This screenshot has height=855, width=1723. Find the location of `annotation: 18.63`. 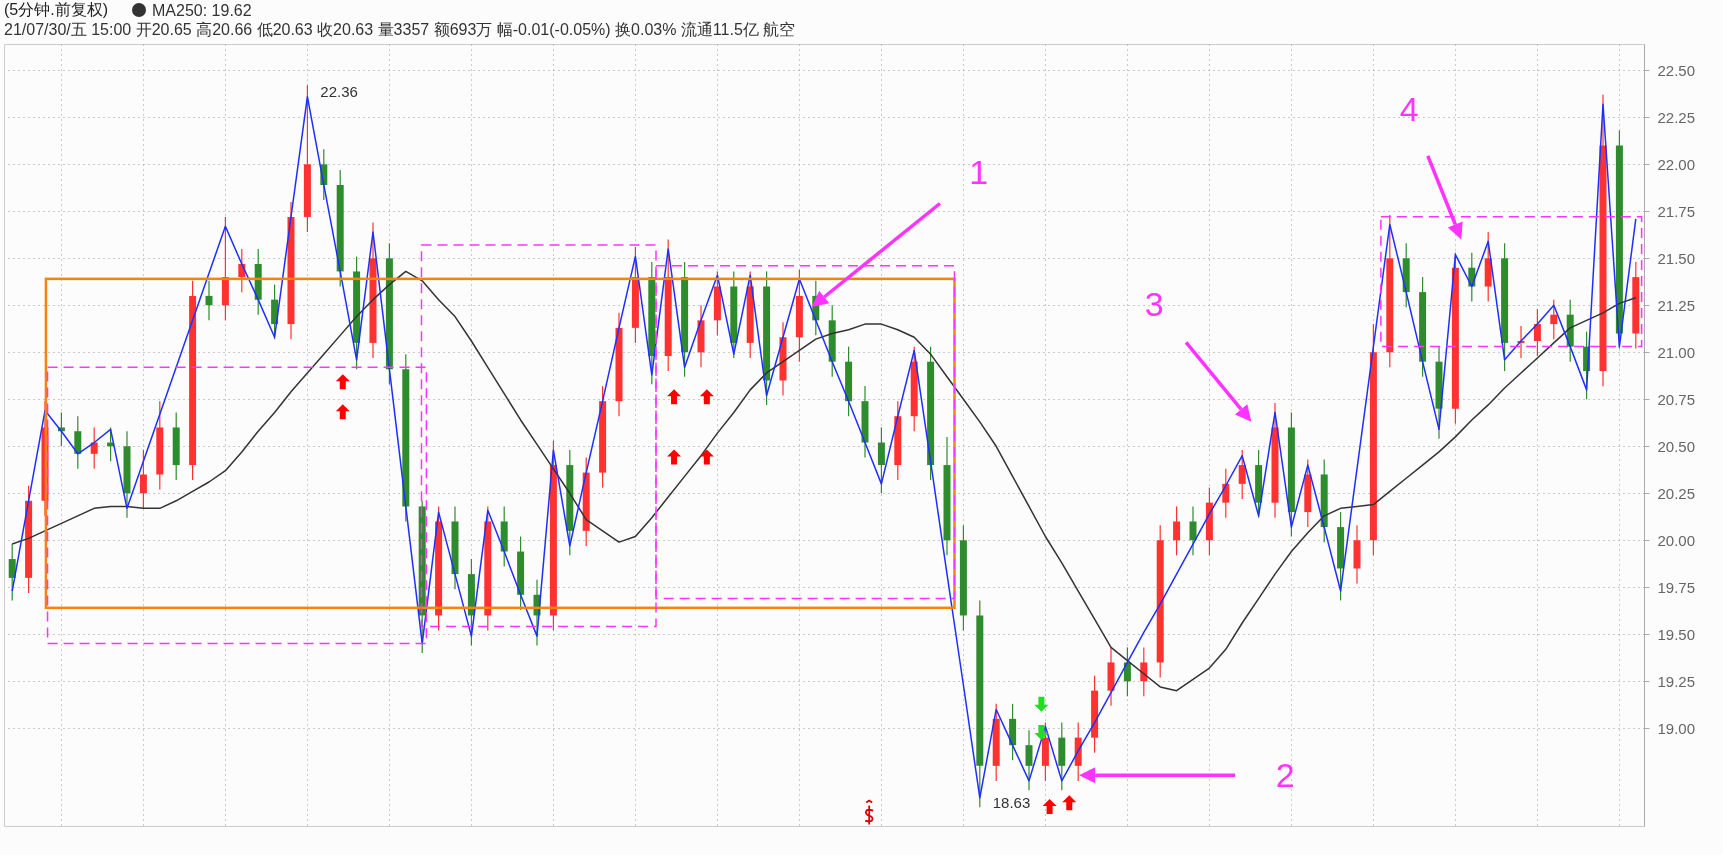

annotation: 18.63 is located at coordinates (1011, 802).